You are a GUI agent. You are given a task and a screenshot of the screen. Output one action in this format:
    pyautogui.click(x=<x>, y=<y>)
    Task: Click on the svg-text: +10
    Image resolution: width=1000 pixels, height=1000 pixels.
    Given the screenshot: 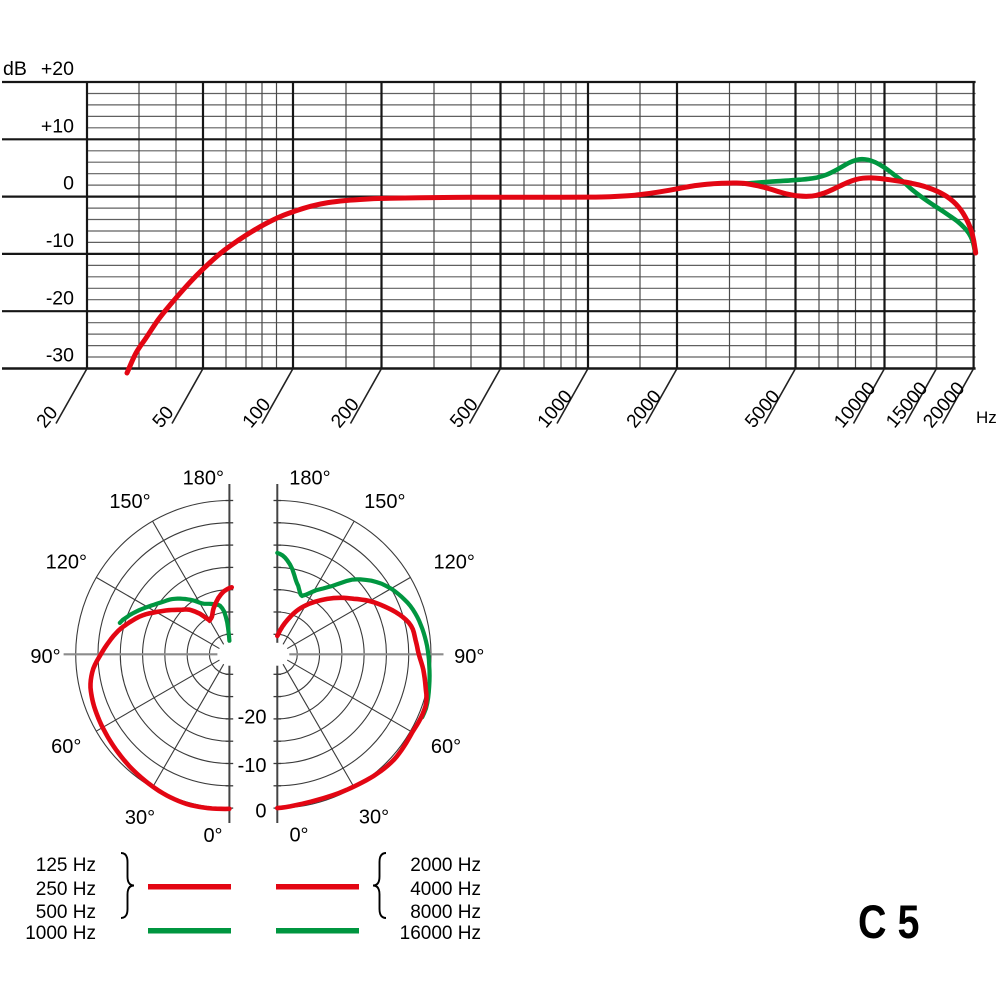 What is the action you would take?
    pyautogui.click(x=57, y=126)
    